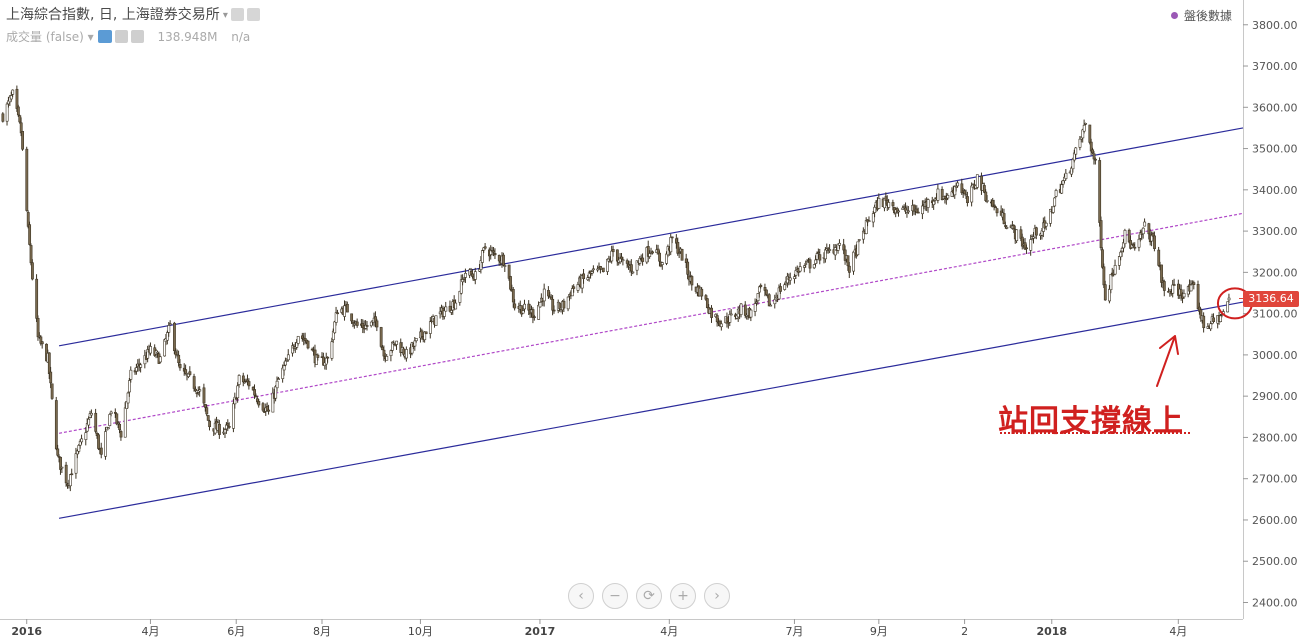 The height and width of the screenshot is (639, 1307). Describe the element at coordinates (1275, 107) in the screenshot. I see `y-tick-label: 3600.00` at that location.